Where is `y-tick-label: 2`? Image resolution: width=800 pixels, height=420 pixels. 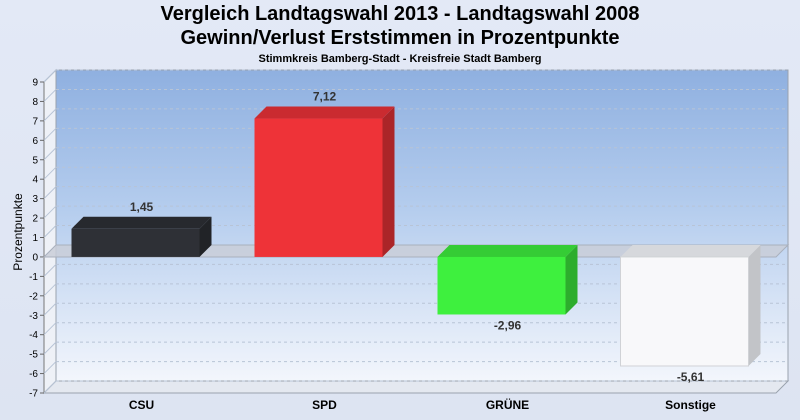
y-tick-label: 2 is located at coordinates (35, 219).